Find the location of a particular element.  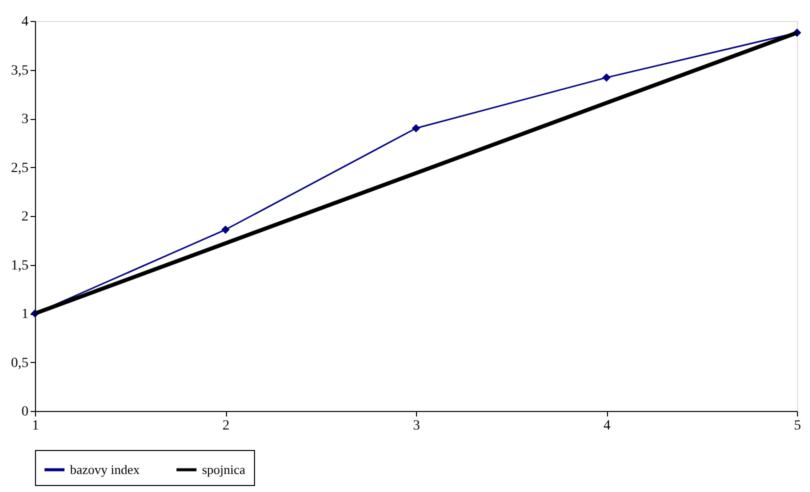

y-tick-label: 1 is located at coordinates (25, 314).